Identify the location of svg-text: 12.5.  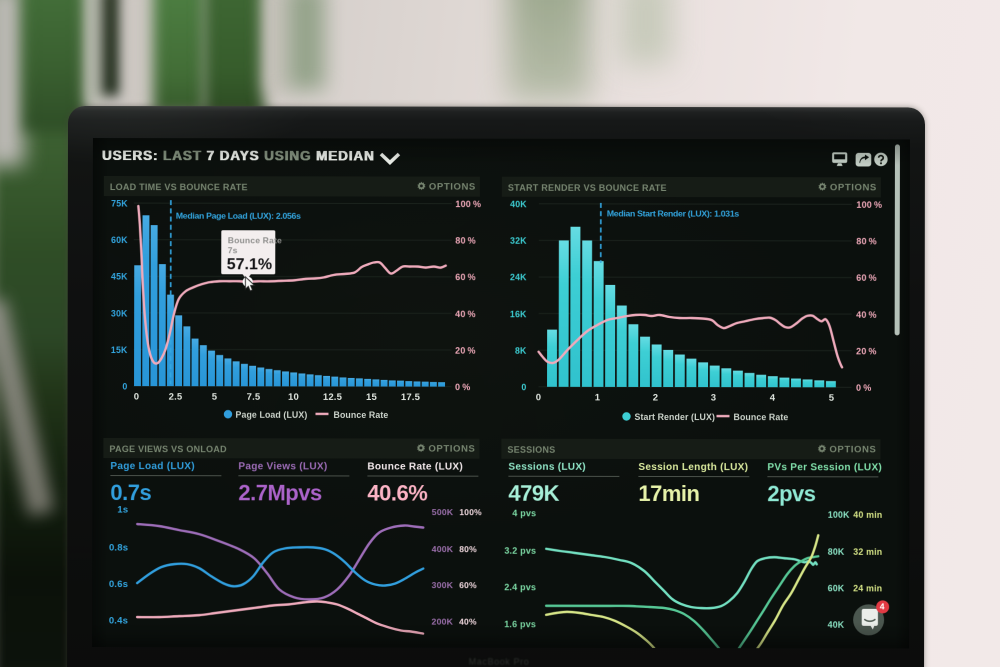
(333, 397).